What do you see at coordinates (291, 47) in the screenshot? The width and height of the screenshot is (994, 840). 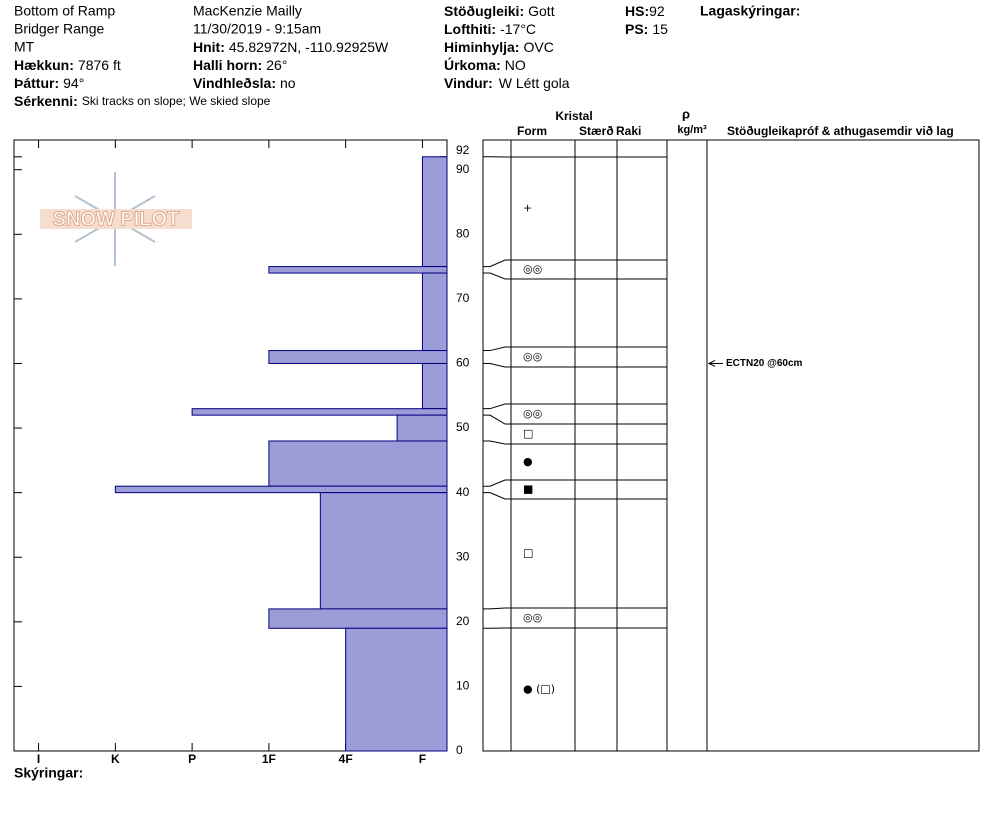 I see `field: Hnit: 45.82972N, -110.92925W` at bounding box center [291, 47].